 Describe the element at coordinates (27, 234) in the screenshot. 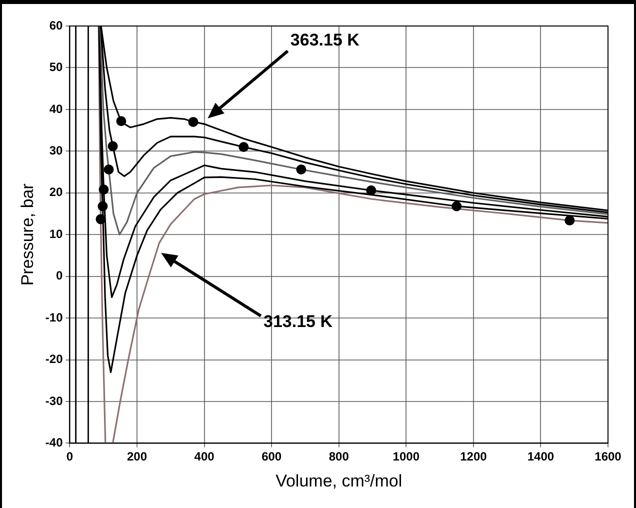

I see `y-axis-title: Pressure, bar` at that location.